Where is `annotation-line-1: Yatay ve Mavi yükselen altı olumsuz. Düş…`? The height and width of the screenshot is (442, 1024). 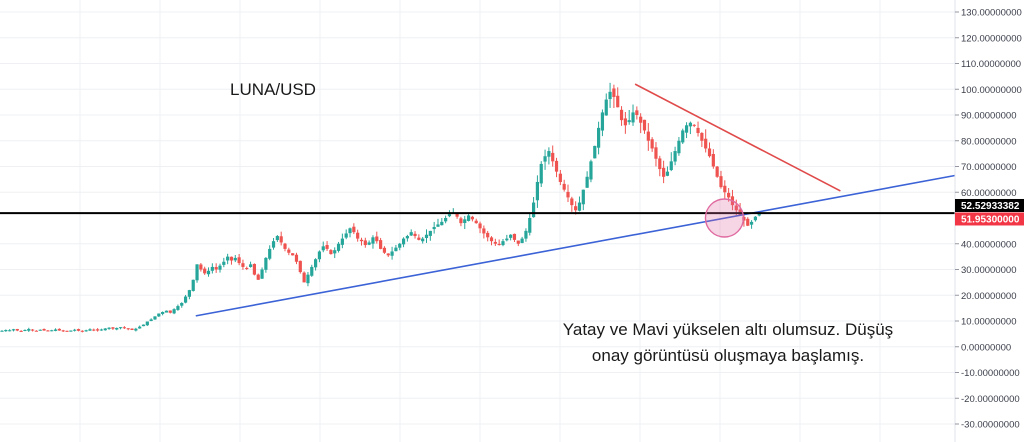
annotation-line-1: Yatay ve Mavi yükselen altı olumsuz. Düş… is located at coordinates (728, 329).